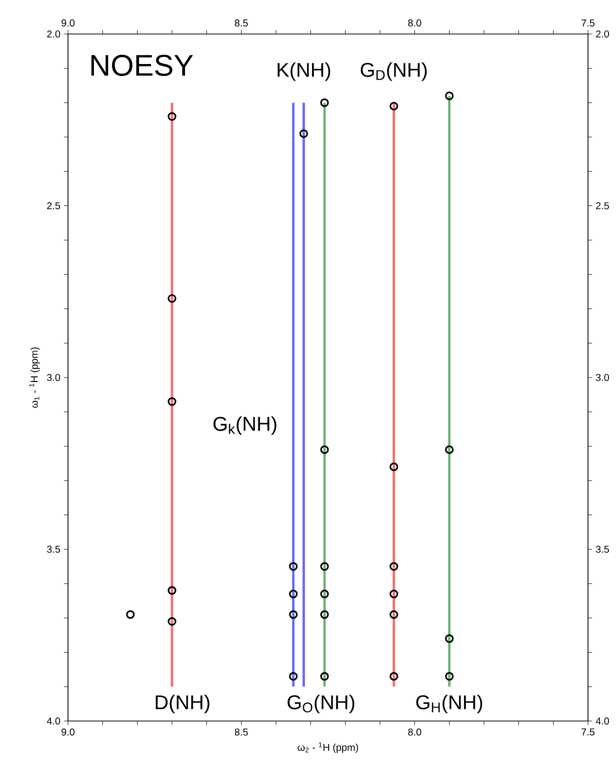  Describe the element at coordinates (602, 378) in the screenshot. I see `y2-tick-label: 3.0` at that location.